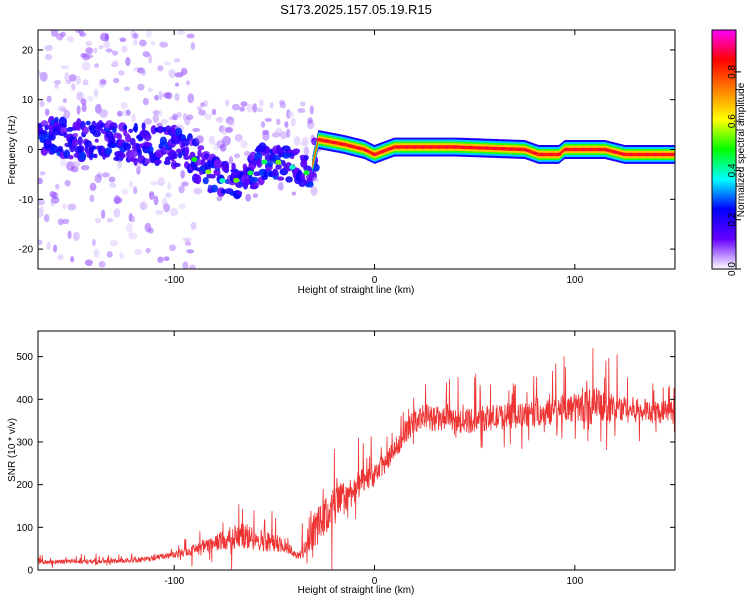 This screenshot has height=605, width=750. I want to click on colorbar-tick-label: 0.0, so click(732, 269).